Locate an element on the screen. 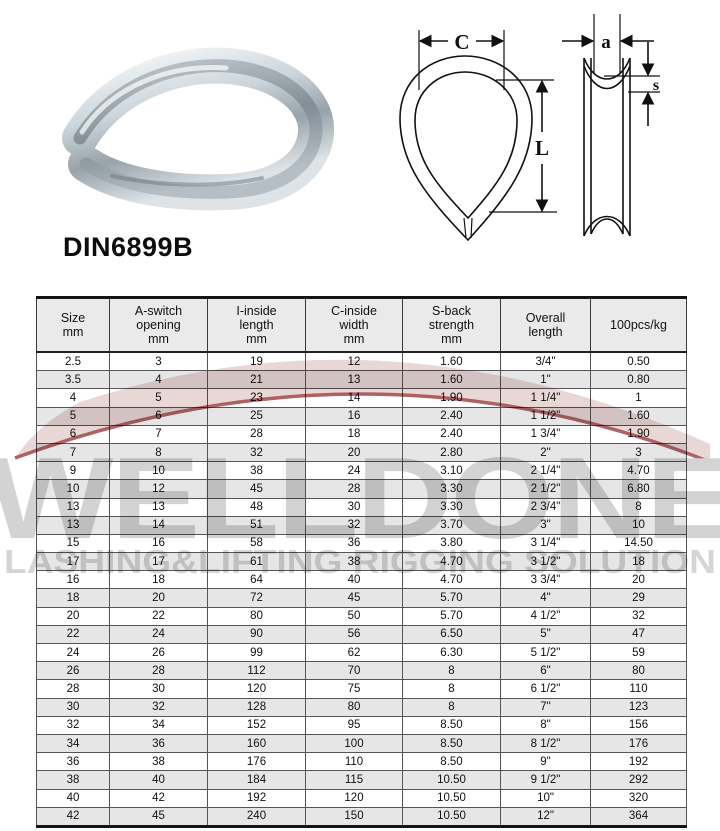  table-cell: 4 1/2" is located at coordinates (545, 616).